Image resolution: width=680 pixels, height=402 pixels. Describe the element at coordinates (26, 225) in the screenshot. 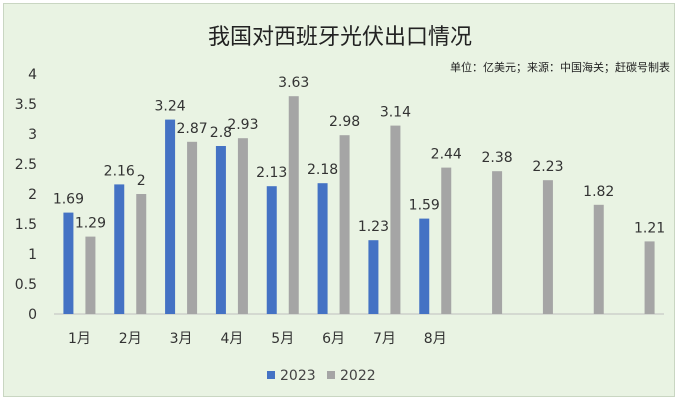

I see `y-tick-label: 1.5` at that location.